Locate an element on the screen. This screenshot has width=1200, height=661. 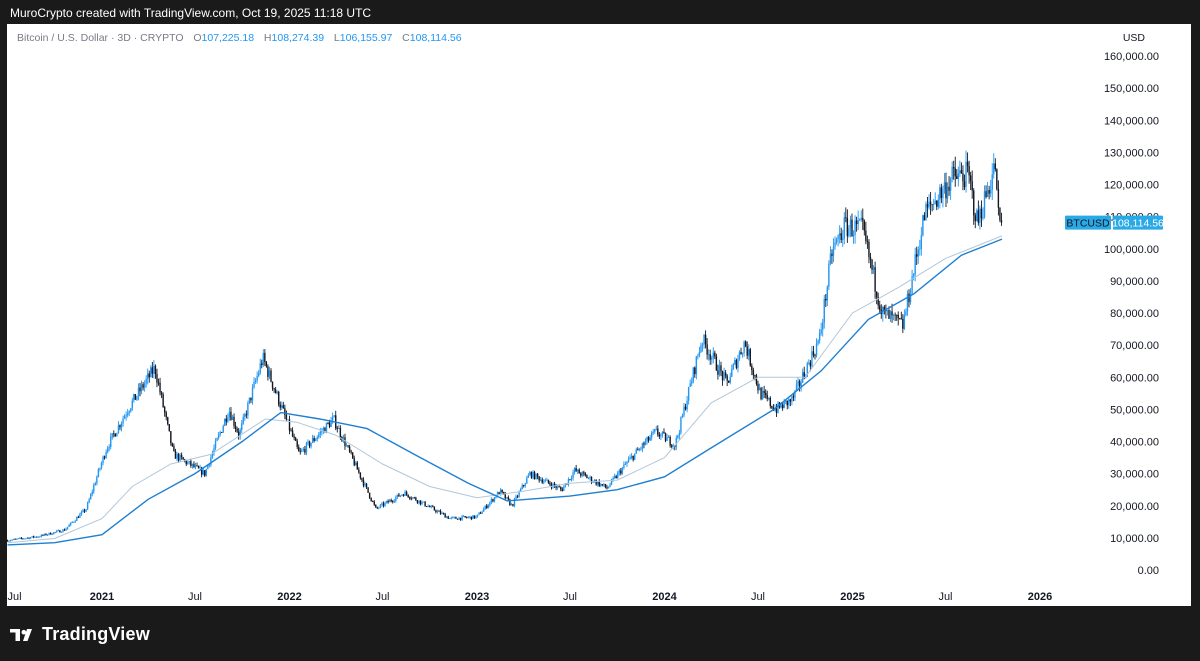
currency-label: USD is located at coordinates (1133, 38).